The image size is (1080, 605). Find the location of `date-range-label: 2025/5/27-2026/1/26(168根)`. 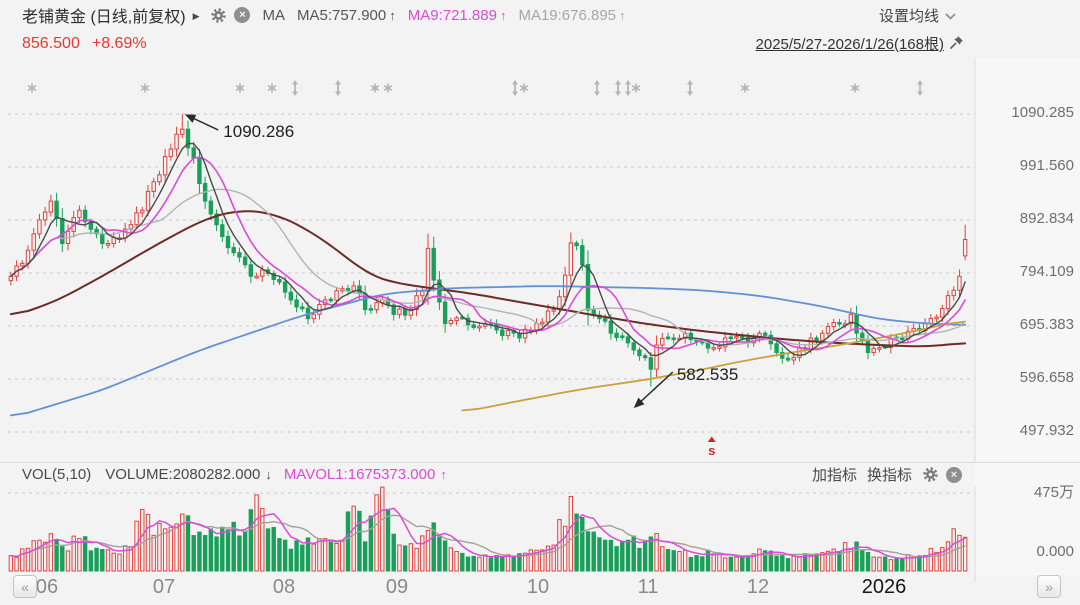

date-range-label: 2025/5/27-2026/1/26(168根) is located at coordinates (849, 44).